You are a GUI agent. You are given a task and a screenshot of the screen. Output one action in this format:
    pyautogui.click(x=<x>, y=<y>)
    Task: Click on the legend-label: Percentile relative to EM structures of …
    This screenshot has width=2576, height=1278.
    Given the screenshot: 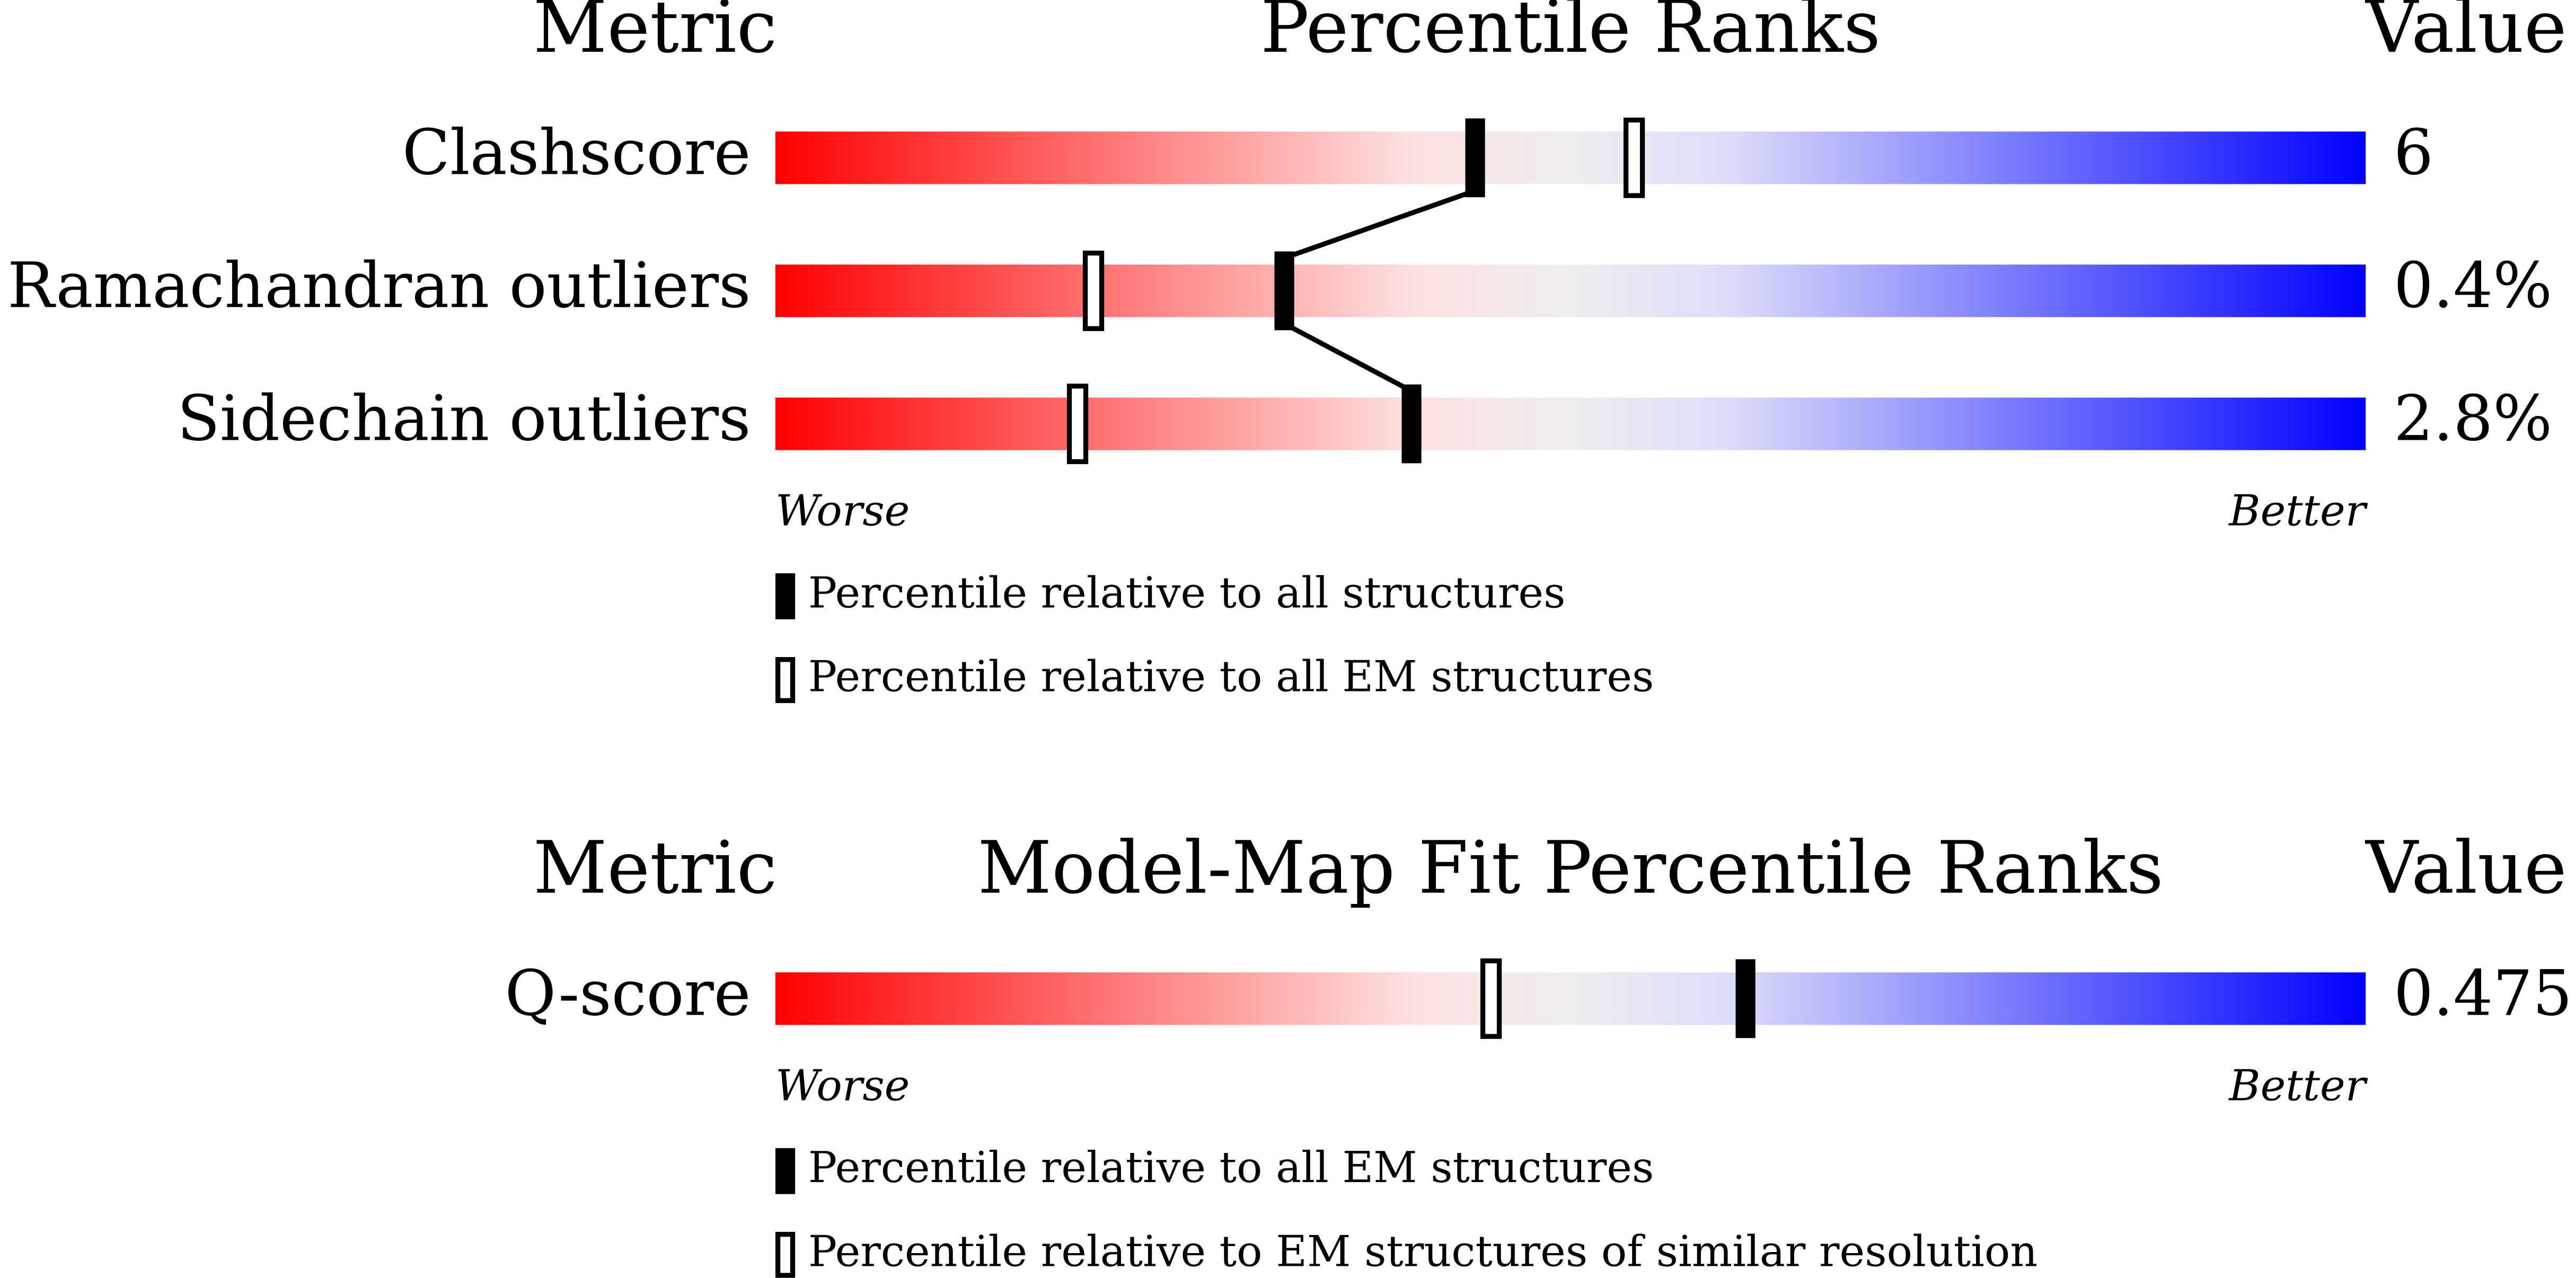 What is the action you would take?
    pyautogui.click(x=1422, y=1251)
    